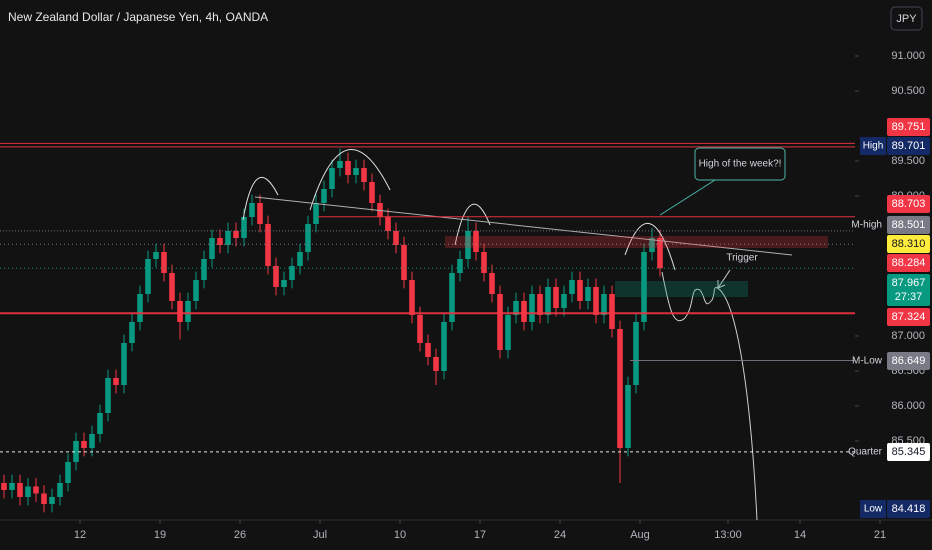 This screenshot has height=550, width=932. Describe the element at coordinates (867, 361) in the screenshot. I see `level-name: M-Low` at that location.